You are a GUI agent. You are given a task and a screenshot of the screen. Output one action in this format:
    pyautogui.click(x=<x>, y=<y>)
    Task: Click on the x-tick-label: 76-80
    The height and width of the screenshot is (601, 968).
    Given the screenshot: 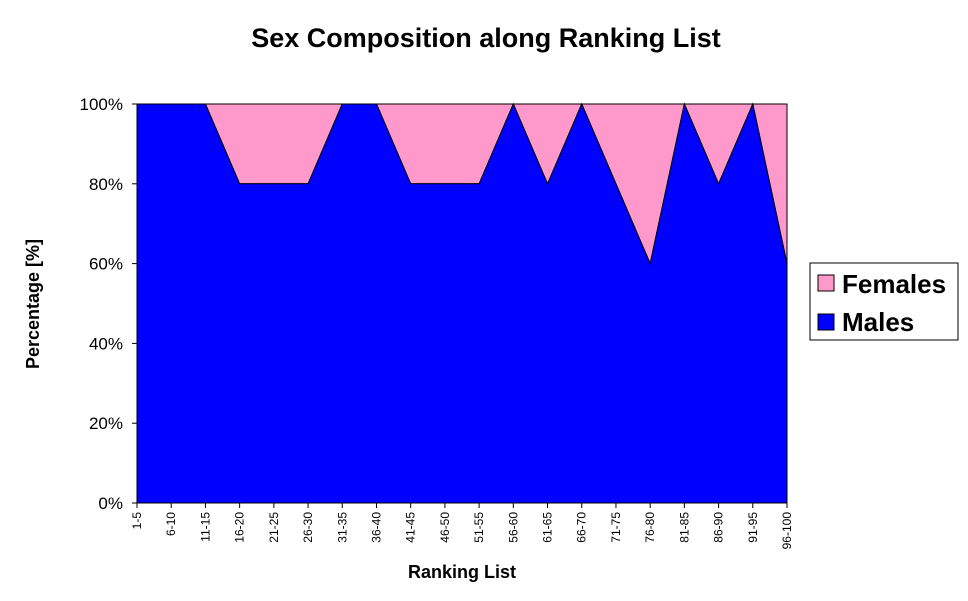 What is the action you would take?
    pyautogui.click(x=650, y=527)
    